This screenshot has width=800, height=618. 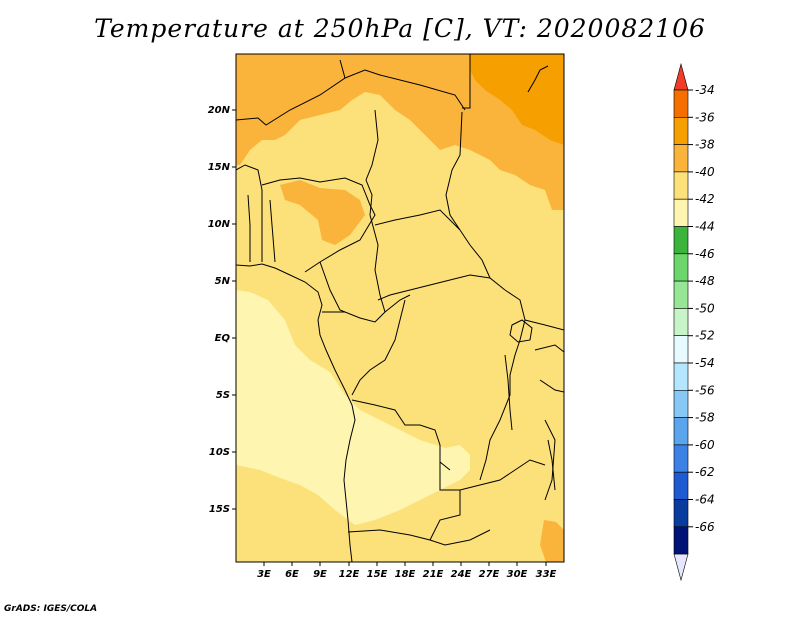 What do you see at coordinates (705, 308) in the screenshot?
I see `colorbar-label: -50` at bounding box center [705, 308].